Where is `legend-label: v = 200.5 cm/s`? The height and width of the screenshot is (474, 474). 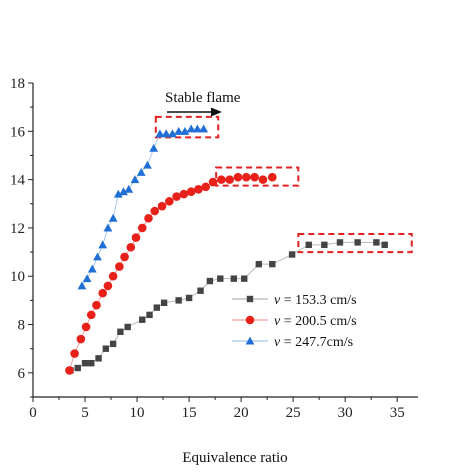 legend-label: v = 200.5 cm/s is located at coordinates (315, 321).